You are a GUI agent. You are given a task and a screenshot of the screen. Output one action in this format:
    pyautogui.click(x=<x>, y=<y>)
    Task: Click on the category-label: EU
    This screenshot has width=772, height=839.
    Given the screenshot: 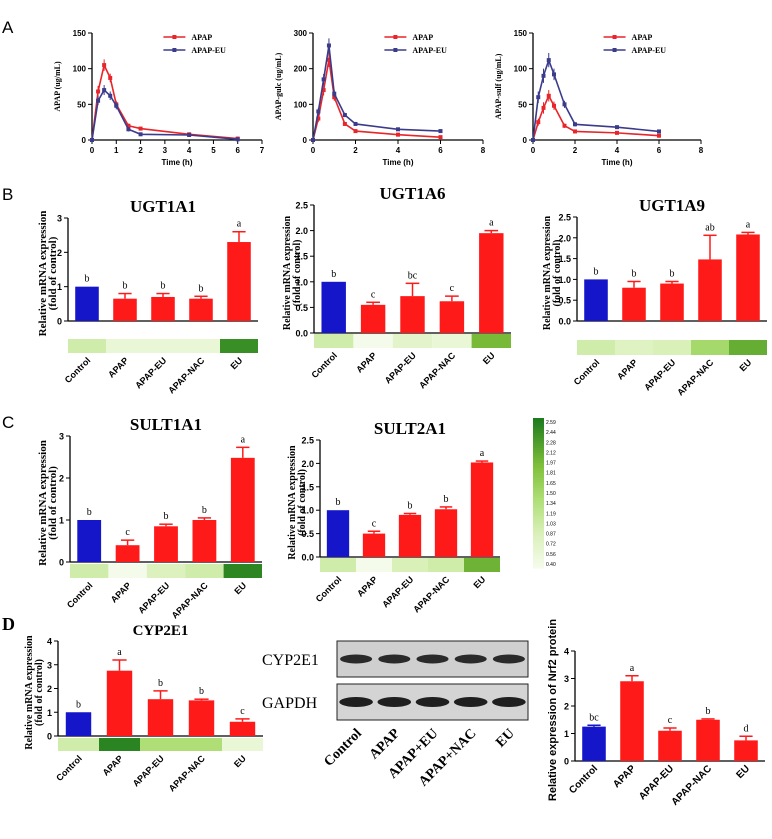 What is the action you would take?
    pyautogui.click(x=745, y=365)
    